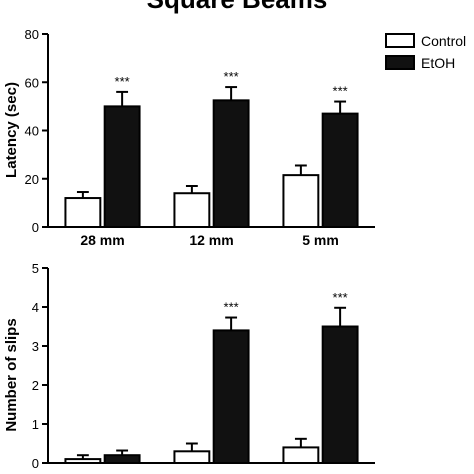  Describe the element at coordinates (237, 7) in the screenshot. I see `chart-title: Square Beams` at that location.